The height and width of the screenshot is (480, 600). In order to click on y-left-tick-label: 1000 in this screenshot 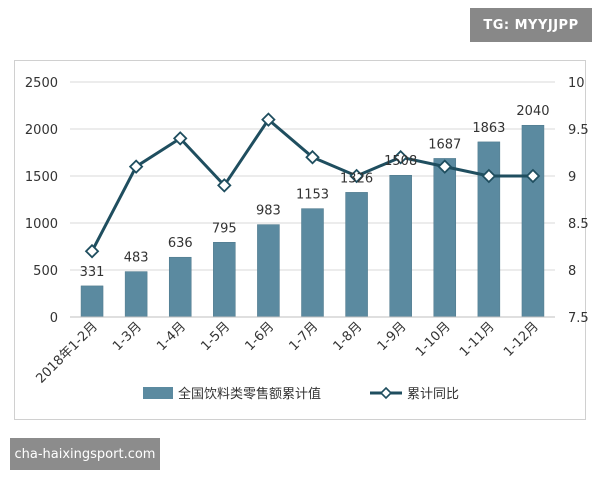, I will do `click(41, 224)`.